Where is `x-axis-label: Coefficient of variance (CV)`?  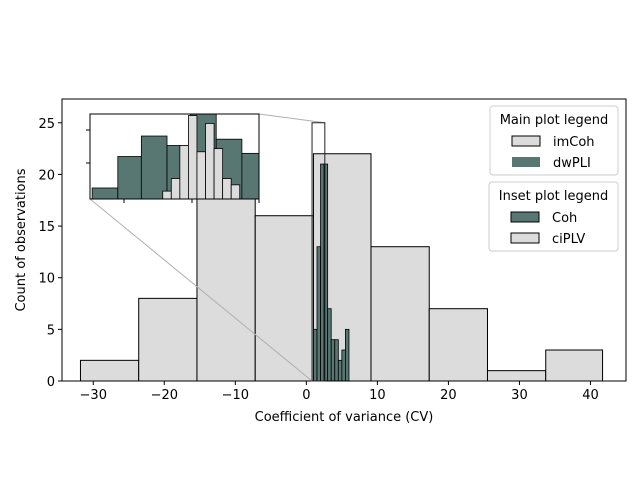
x-axis-label: Coefficient of variance (CV) is located at coordinates (344, 417).